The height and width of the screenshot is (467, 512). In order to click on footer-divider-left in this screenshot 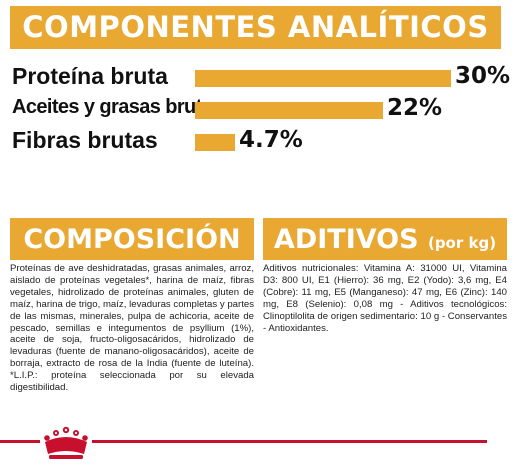, I will do `click(20, 441)`.